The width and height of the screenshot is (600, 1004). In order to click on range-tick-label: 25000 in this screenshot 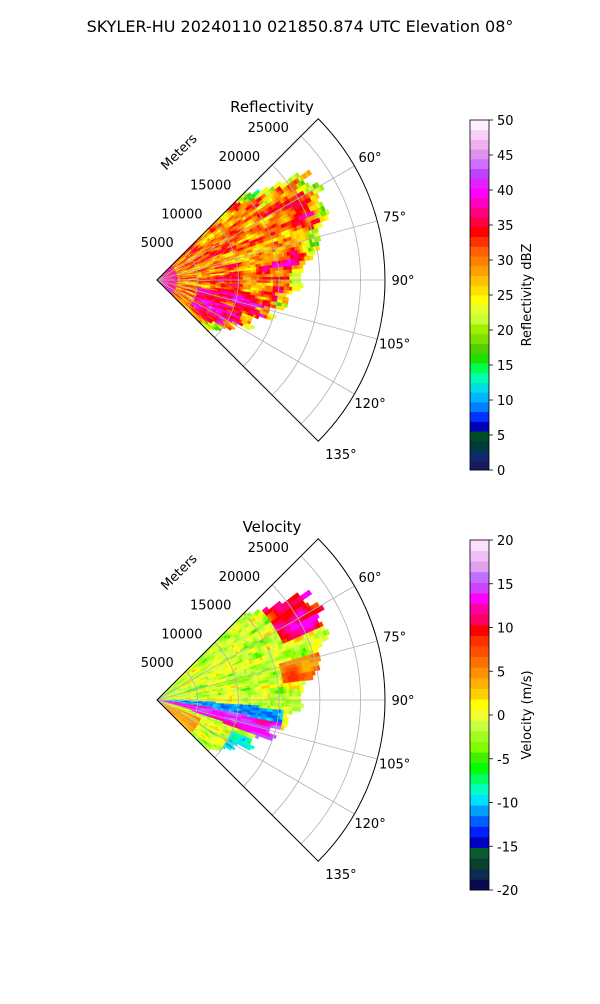, I will do `click(268, 128)`.